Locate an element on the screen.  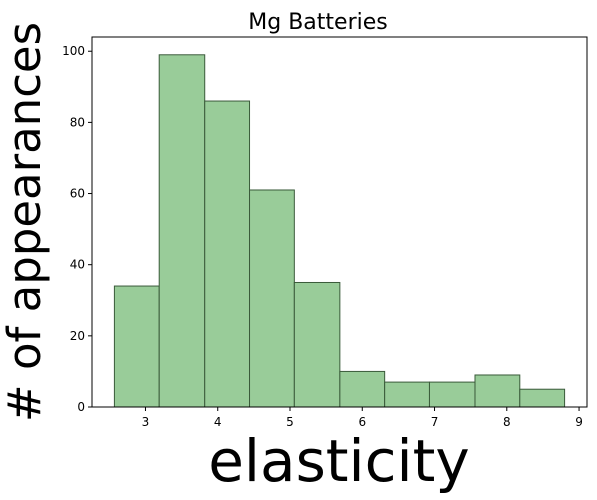
y-tick-label: 60 is located at coordinates (77, 194).